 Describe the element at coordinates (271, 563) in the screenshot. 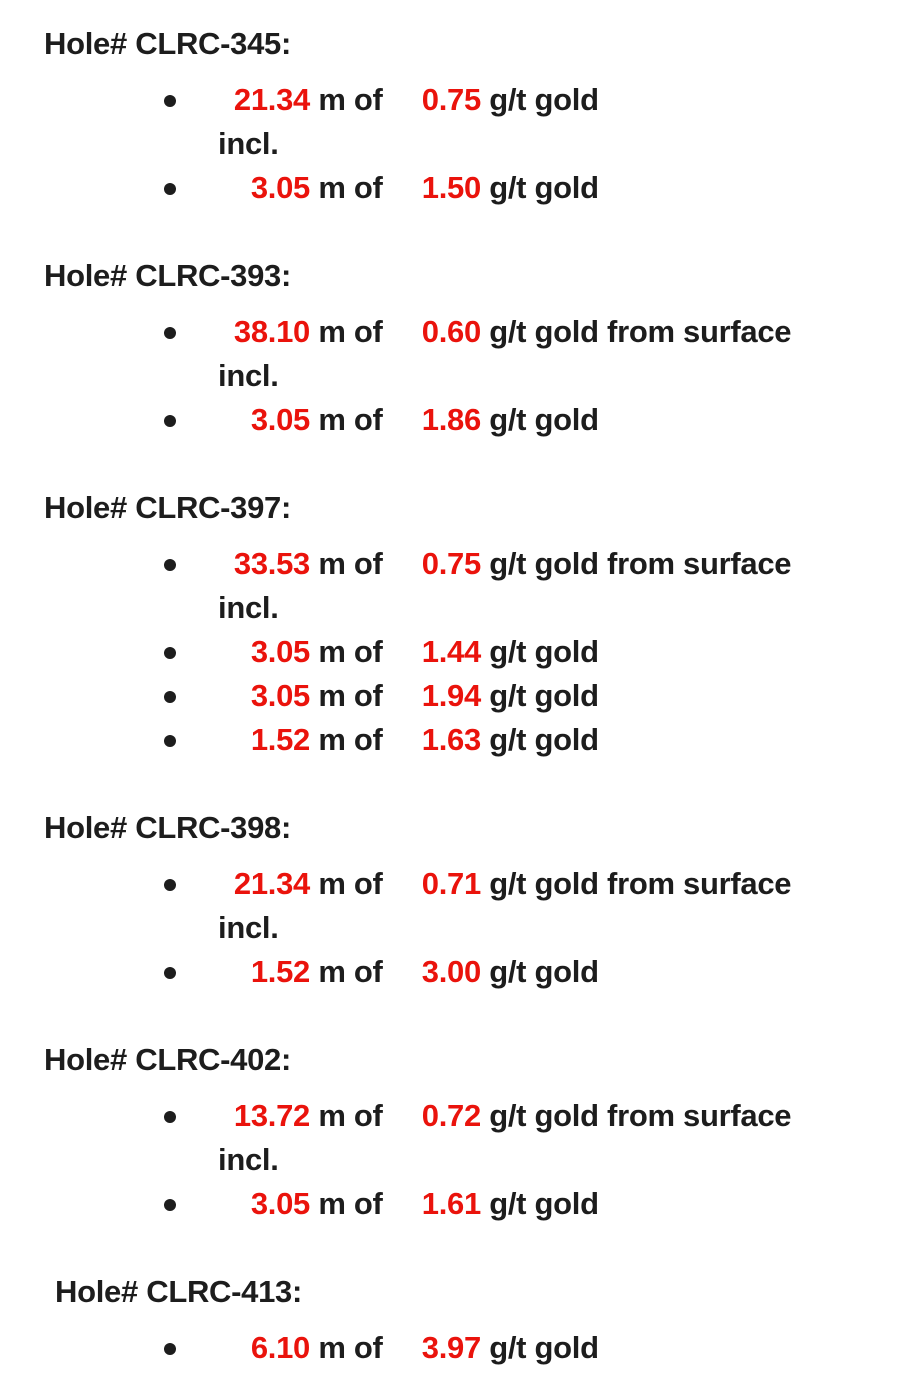

I see `interval-width-value: 33.53` at that location.